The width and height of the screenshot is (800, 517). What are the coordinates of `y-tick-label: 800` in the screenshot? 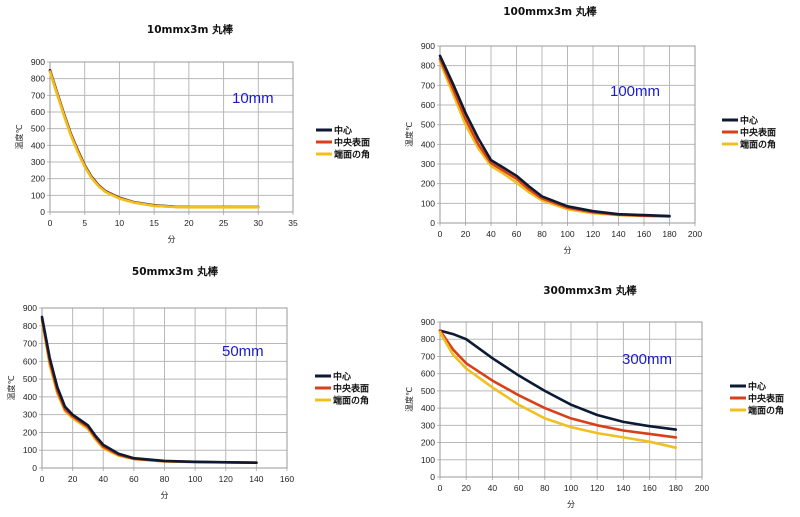 It's located at (428, 339).